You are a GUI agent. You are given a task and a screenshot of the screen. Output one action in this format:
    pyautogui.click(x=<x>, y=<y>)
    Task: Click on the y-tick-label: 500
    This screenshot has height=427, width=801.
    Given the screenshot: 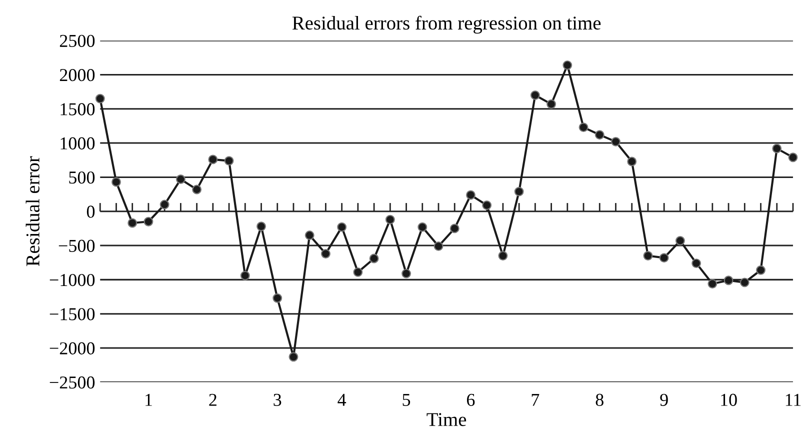 What is the action you would take?
    pyautogui.click(x=82, y=177)
    